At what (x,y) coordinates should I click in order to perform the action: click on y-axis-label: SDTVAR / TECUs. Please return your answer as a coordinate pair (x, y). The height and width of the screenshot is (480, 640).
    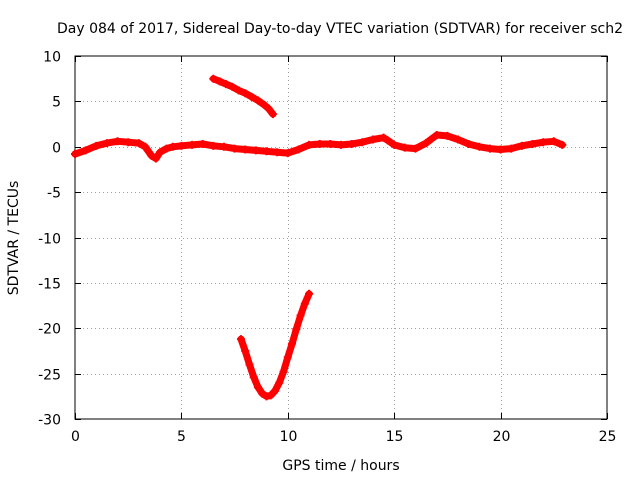
    Looking at the image, I should click on (14, 238).